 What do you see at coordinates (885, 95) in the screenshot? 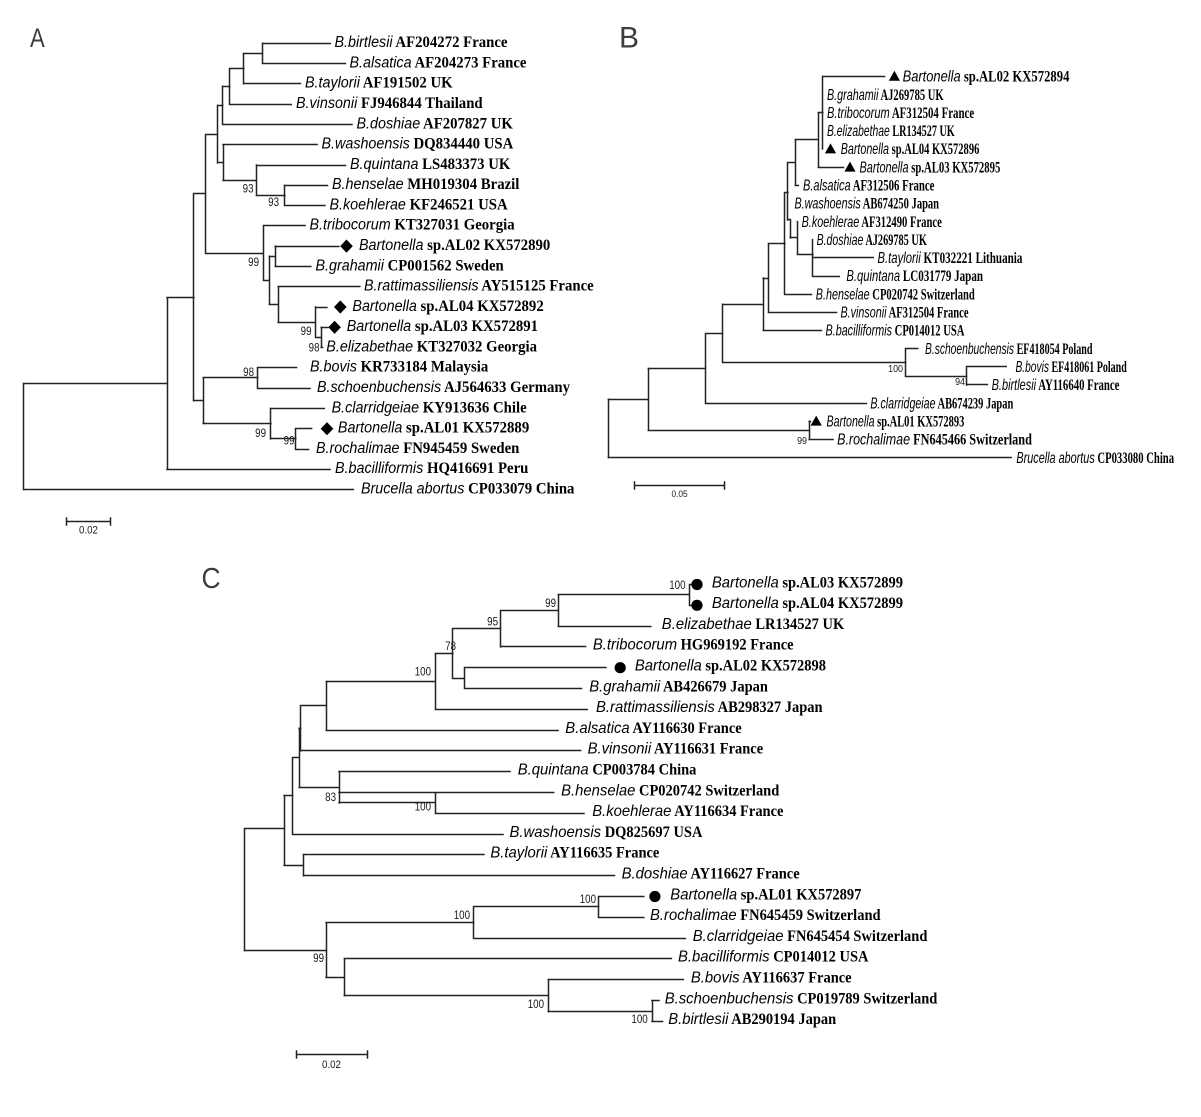
I see `svg-text: B.grahamii AJ269785 UK` at bounding box center [885, 95].